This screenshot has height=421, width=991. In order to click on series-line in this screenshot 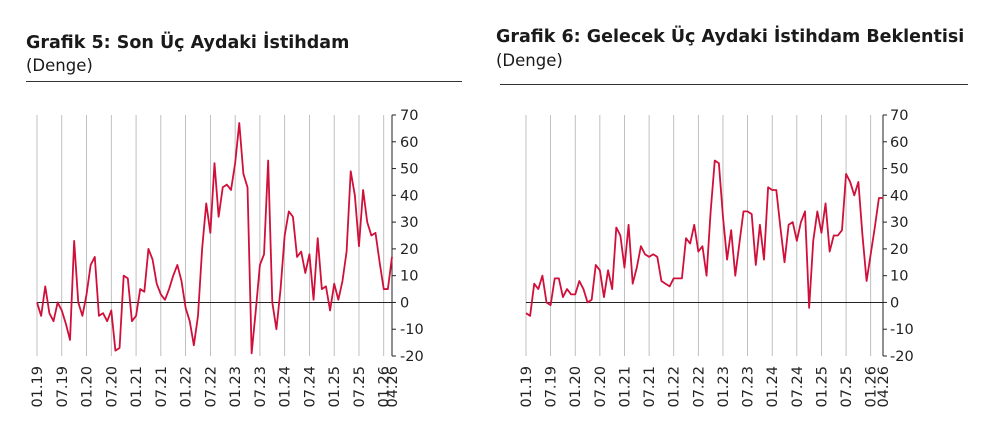, I will do `click(704, 238)`.